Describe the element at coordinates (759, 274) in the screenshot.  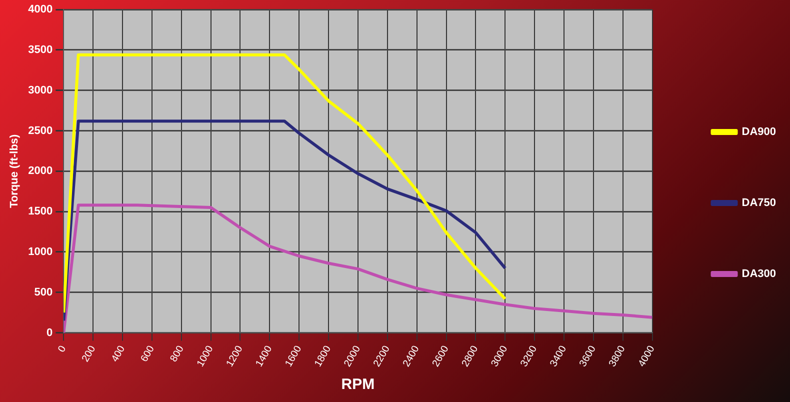
I see `legend-label: DA300` at that location.